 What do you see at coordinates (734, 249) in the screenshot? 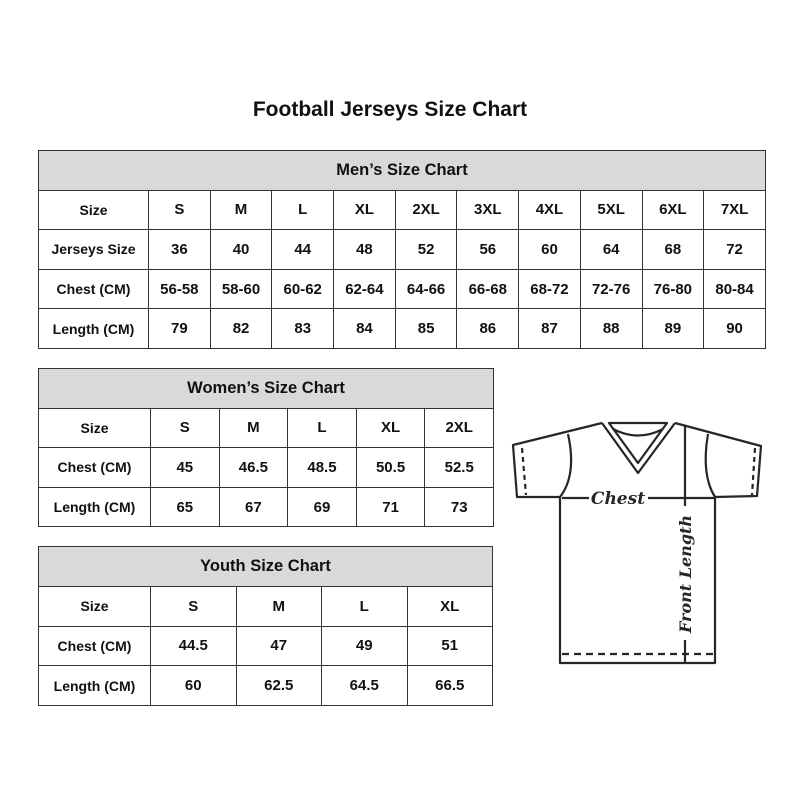
I see `table-cell: 72` at bounding box center [734, 249].